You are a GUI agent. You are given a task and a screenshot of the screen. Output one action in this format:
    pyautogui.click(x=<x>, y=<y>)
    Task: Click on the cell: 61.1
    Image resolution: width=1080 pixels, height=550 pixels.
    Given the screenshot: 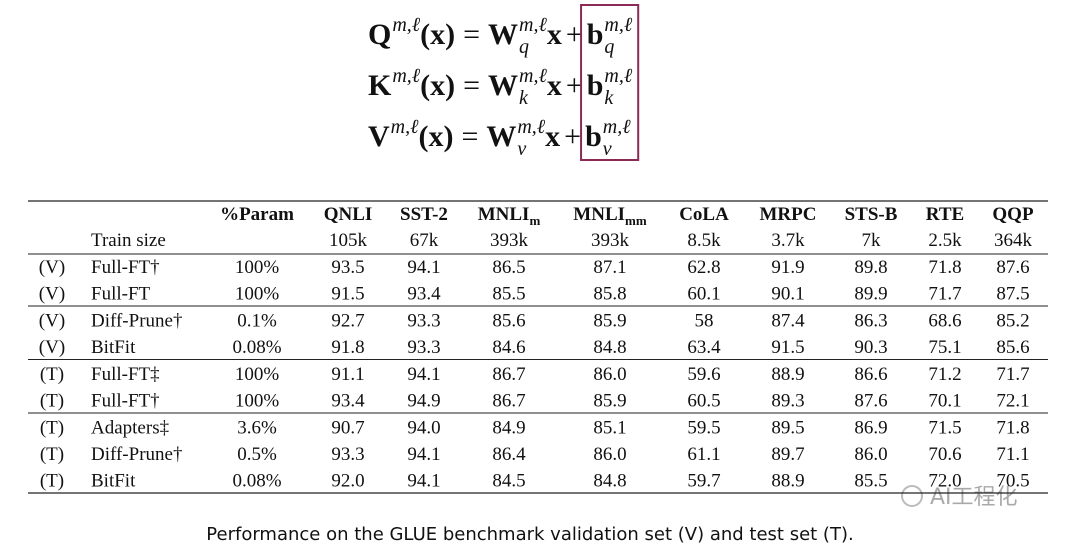 What is the action you would take?
    pyautogui.click(x=703, y=454)
    